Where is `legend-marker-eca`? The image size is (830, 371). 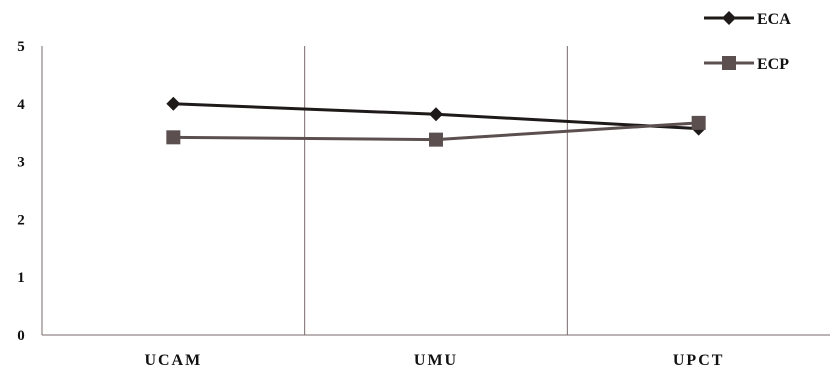
legend-marker-eca is located at coordinates (729, 18).